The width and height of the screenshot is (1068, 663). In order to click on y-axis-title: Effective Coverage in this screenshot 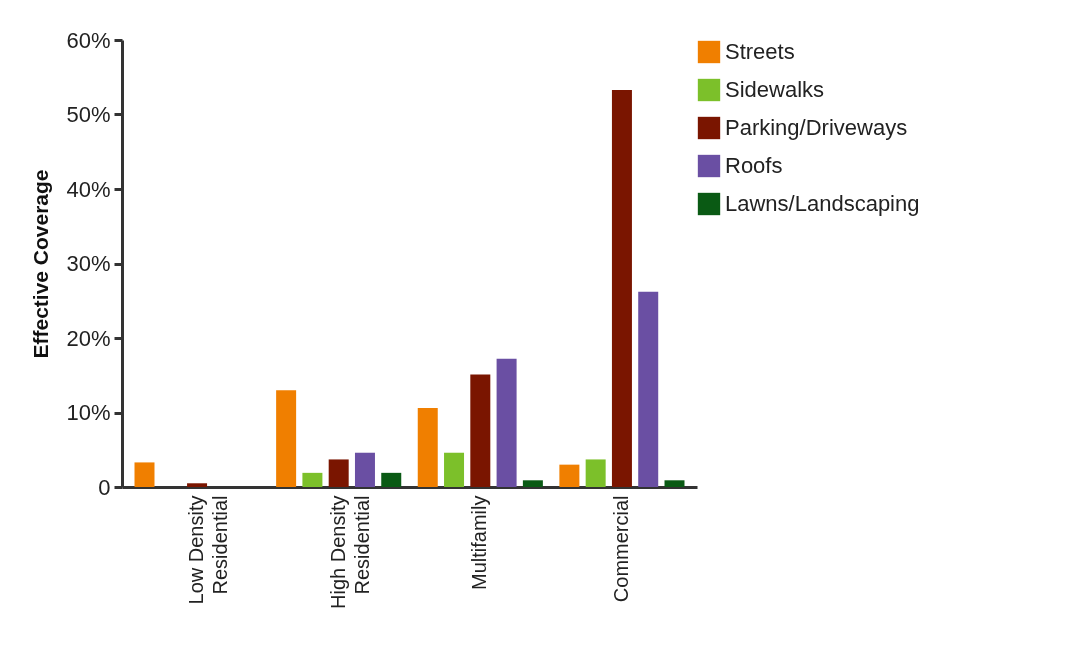, I will do `click(41, 264)`.